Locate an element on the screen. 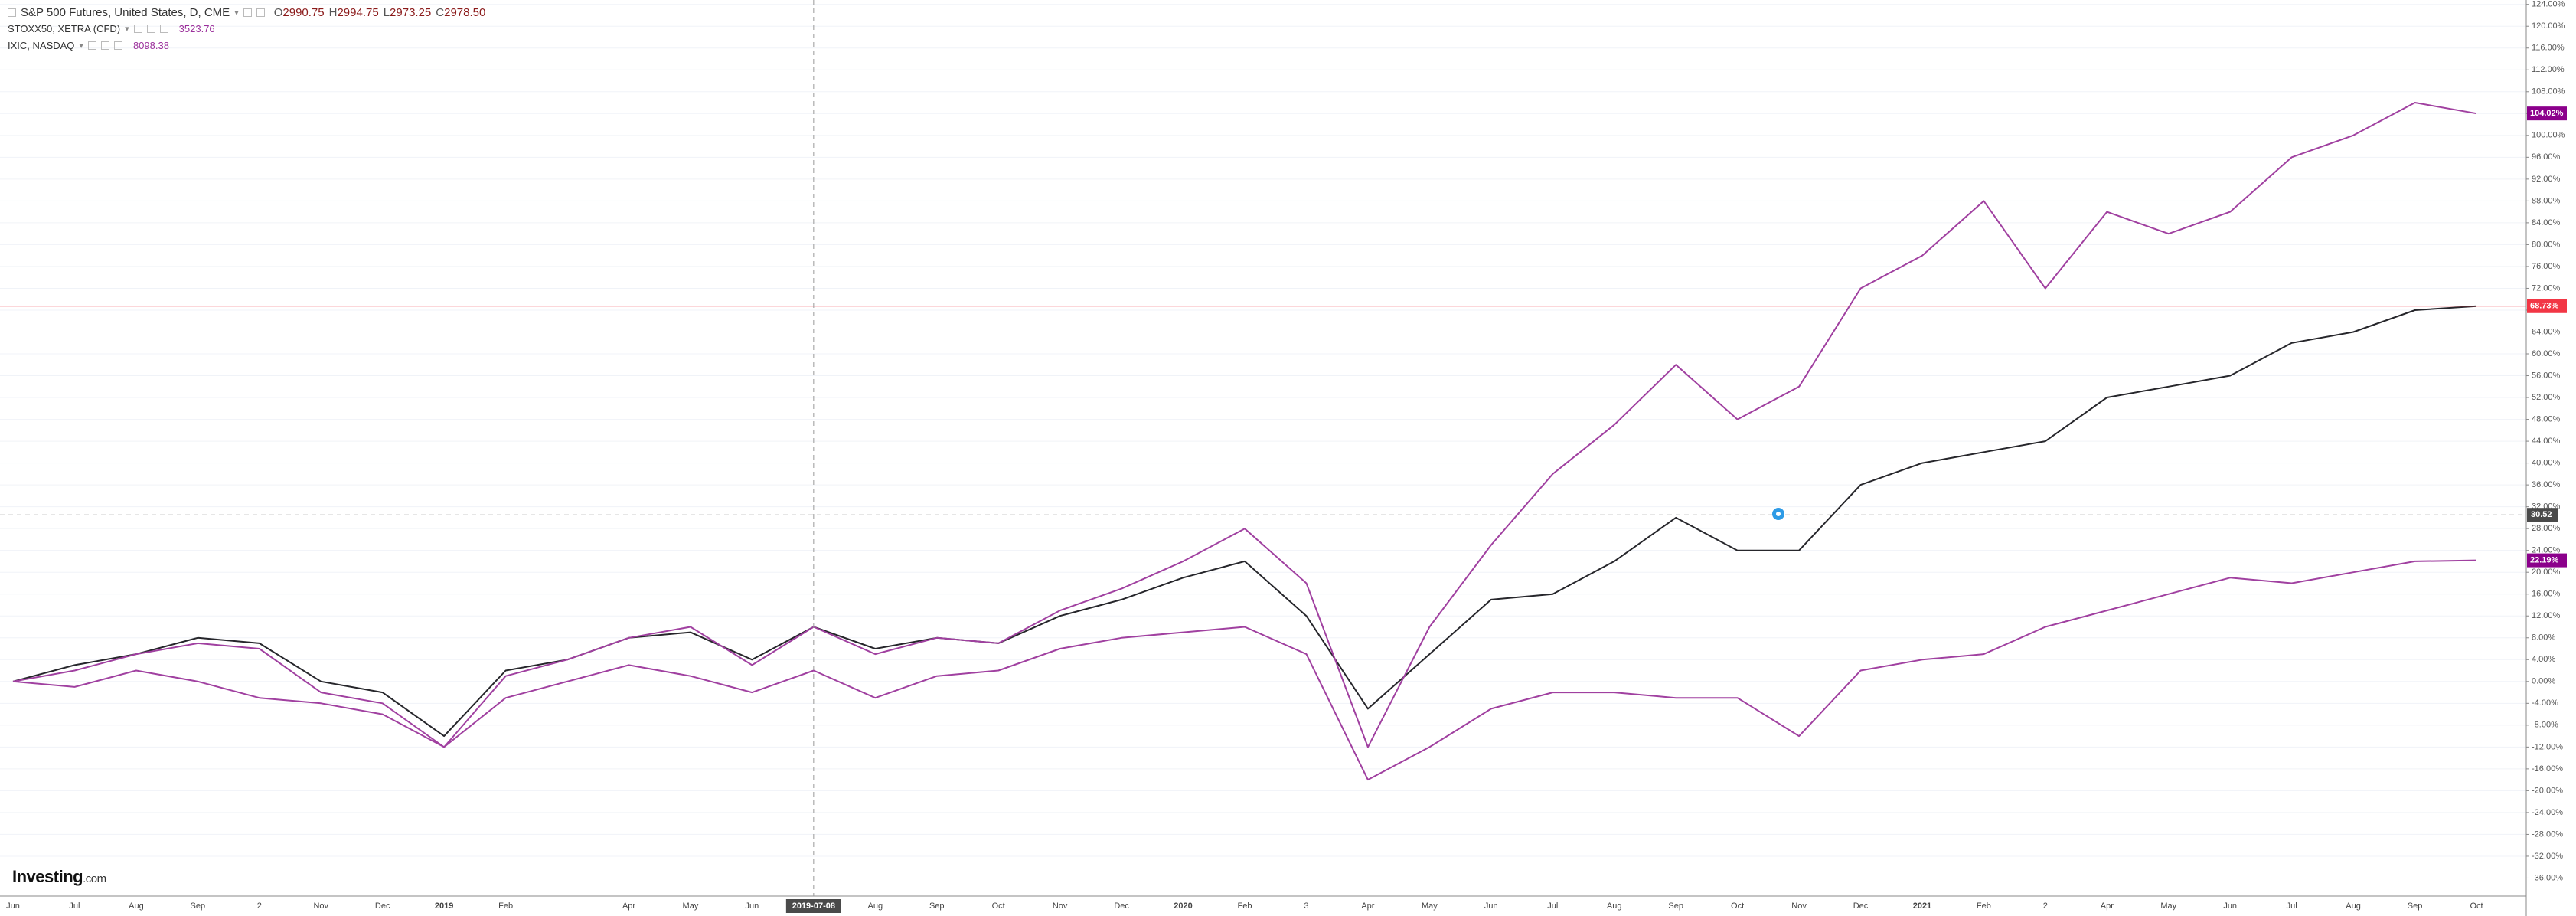 The image size is (2576, 916). x-tick-label: 2 is located at coordinates (2045, 906).